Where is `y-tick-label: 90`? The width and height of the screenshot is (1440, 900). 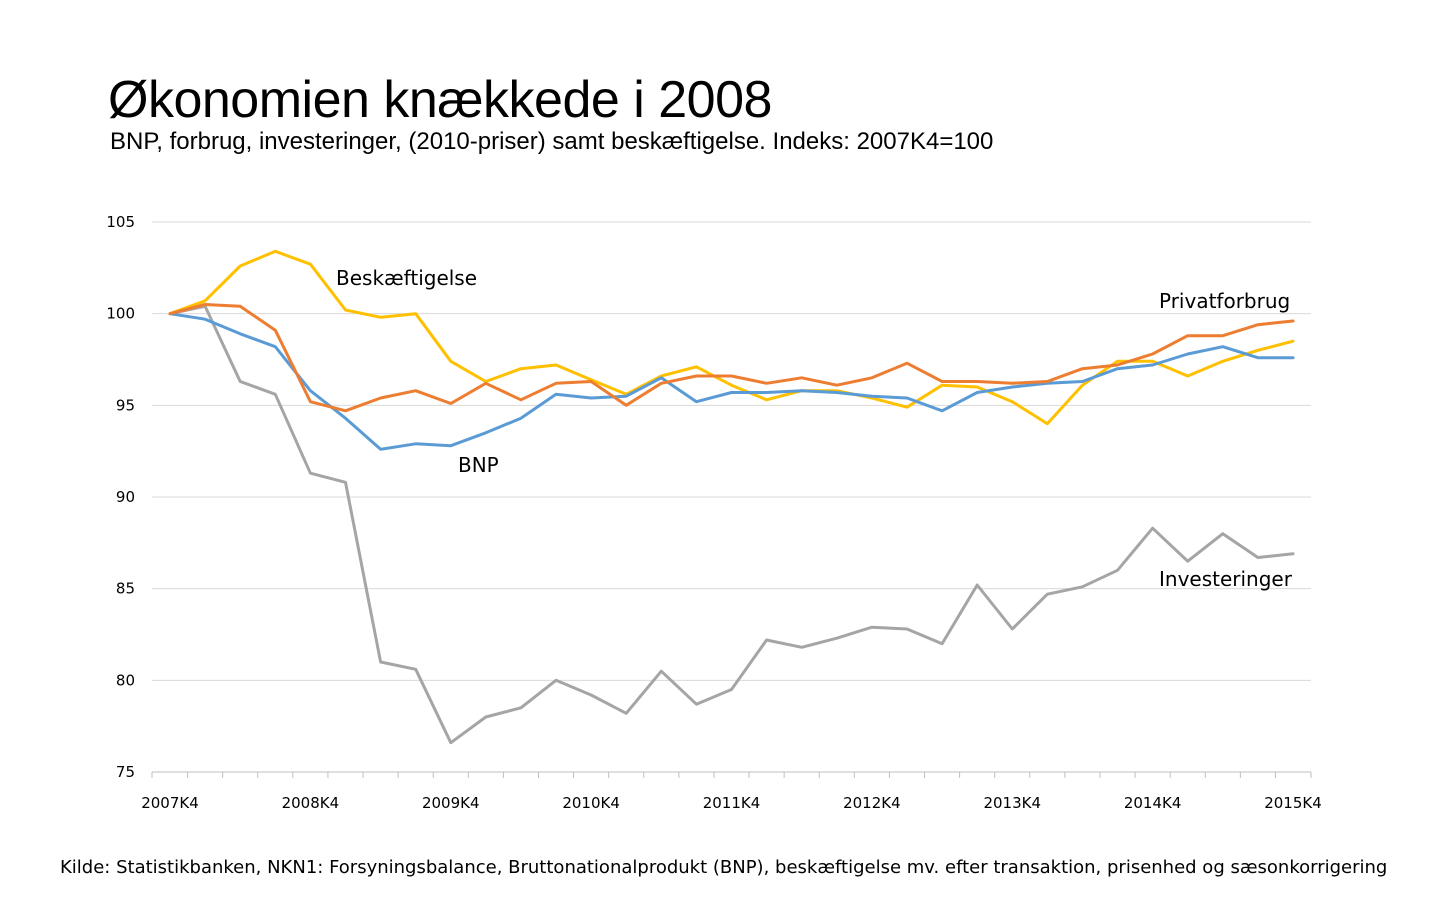 y-tick-label: 90 is located at coordinates (125, 497).